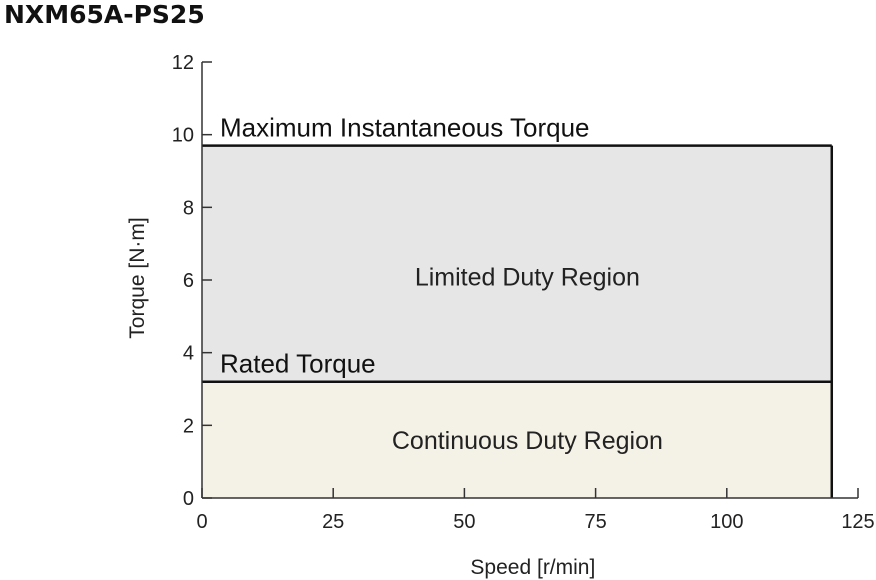 The height and width of the screenshot is (580, 876). I want to click on region-label: Limited Duty Region, so click(527, 277).